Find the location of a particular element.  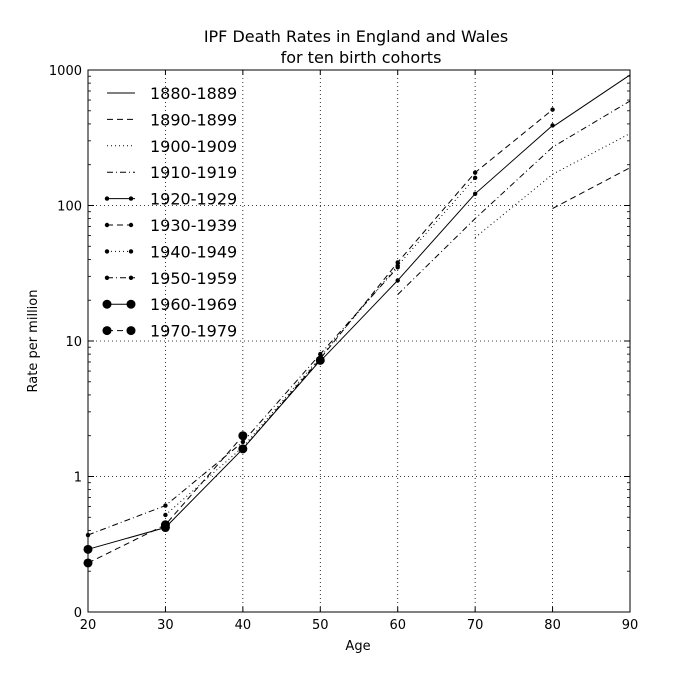

legend-entry-1900-1909: 1900-1909 is located at coordinates (172, 146).